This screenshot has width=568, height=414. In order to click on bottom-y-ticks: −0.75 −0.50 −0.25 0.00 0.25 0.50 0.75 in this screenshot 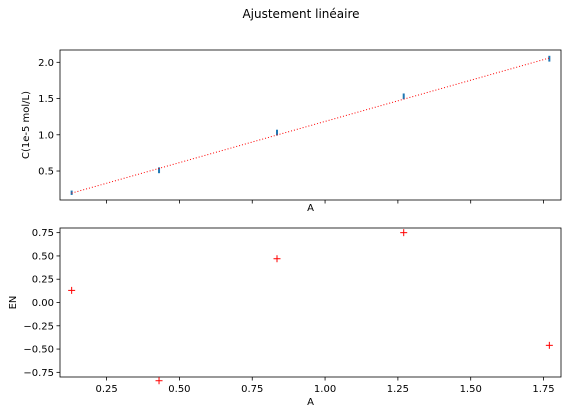, I will do `click(41, 303)`.